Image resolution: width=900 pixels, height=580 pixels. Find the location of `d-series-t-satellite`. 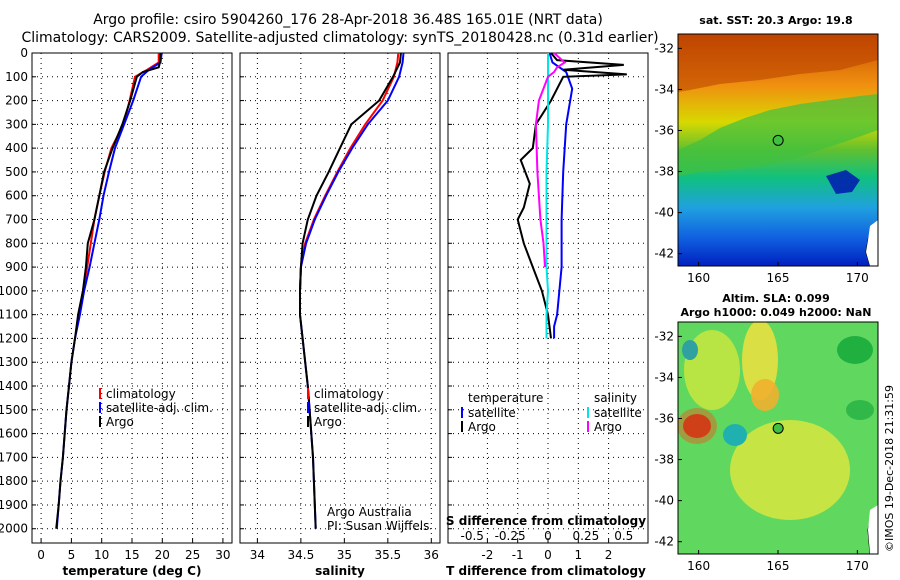

d-series-t-satellite is located at coordinates (561, 195).